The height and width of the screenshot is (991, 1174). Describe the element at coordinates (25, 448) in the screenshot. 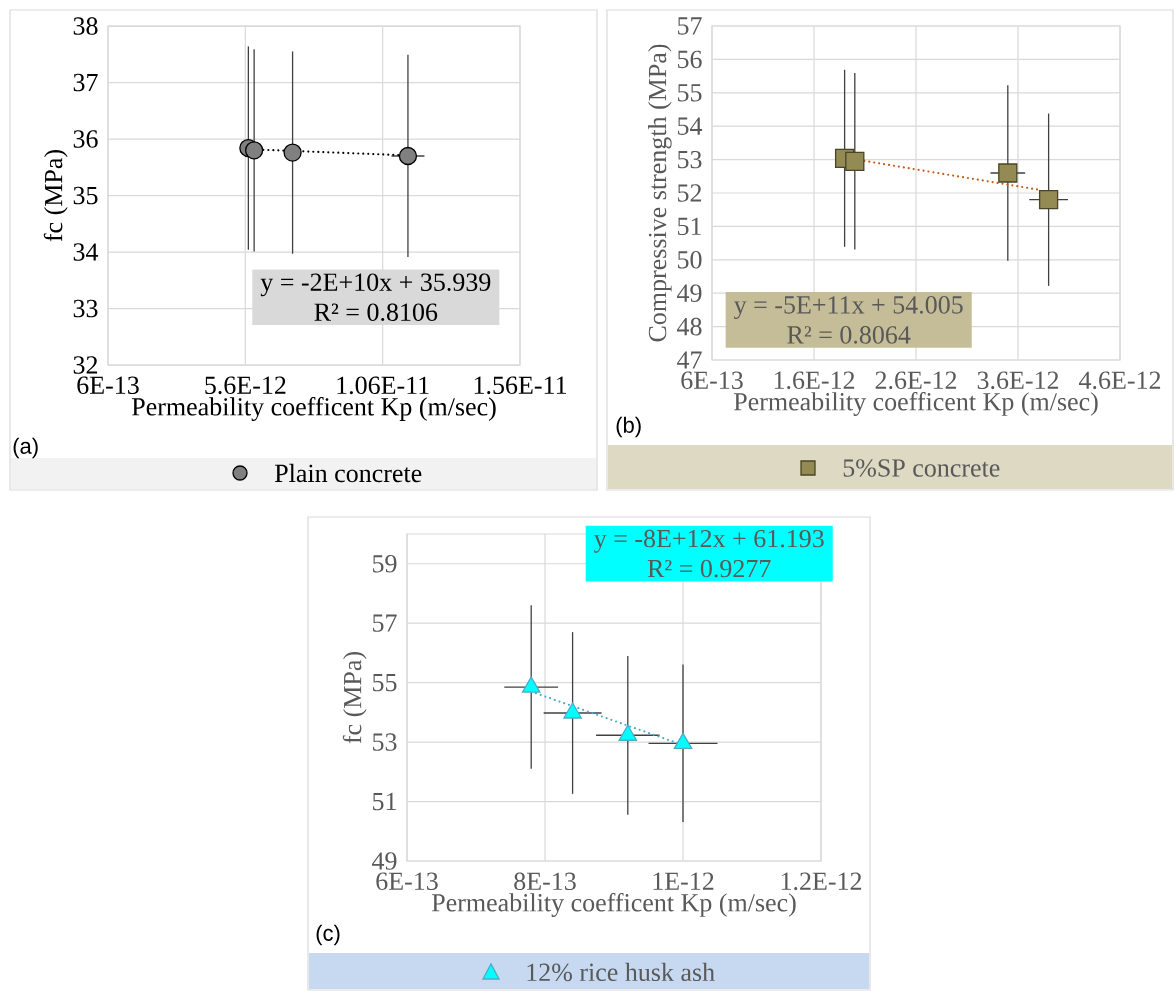

I see `text: (a)` at that location.